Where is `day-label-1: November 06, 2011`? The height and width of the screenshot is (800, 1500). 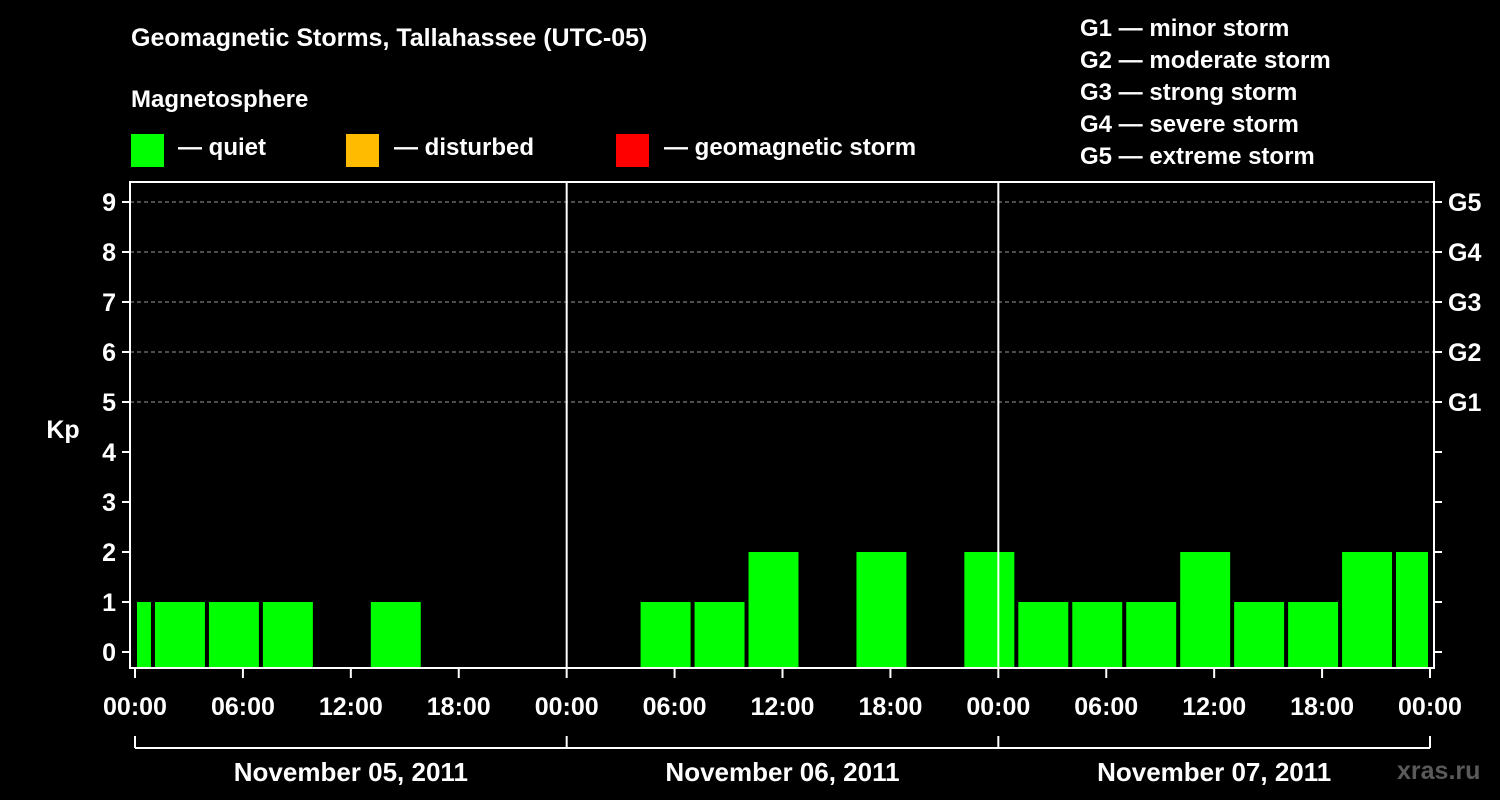 day-label-1: November 06, 2011 is located at coordinates (782, 772).